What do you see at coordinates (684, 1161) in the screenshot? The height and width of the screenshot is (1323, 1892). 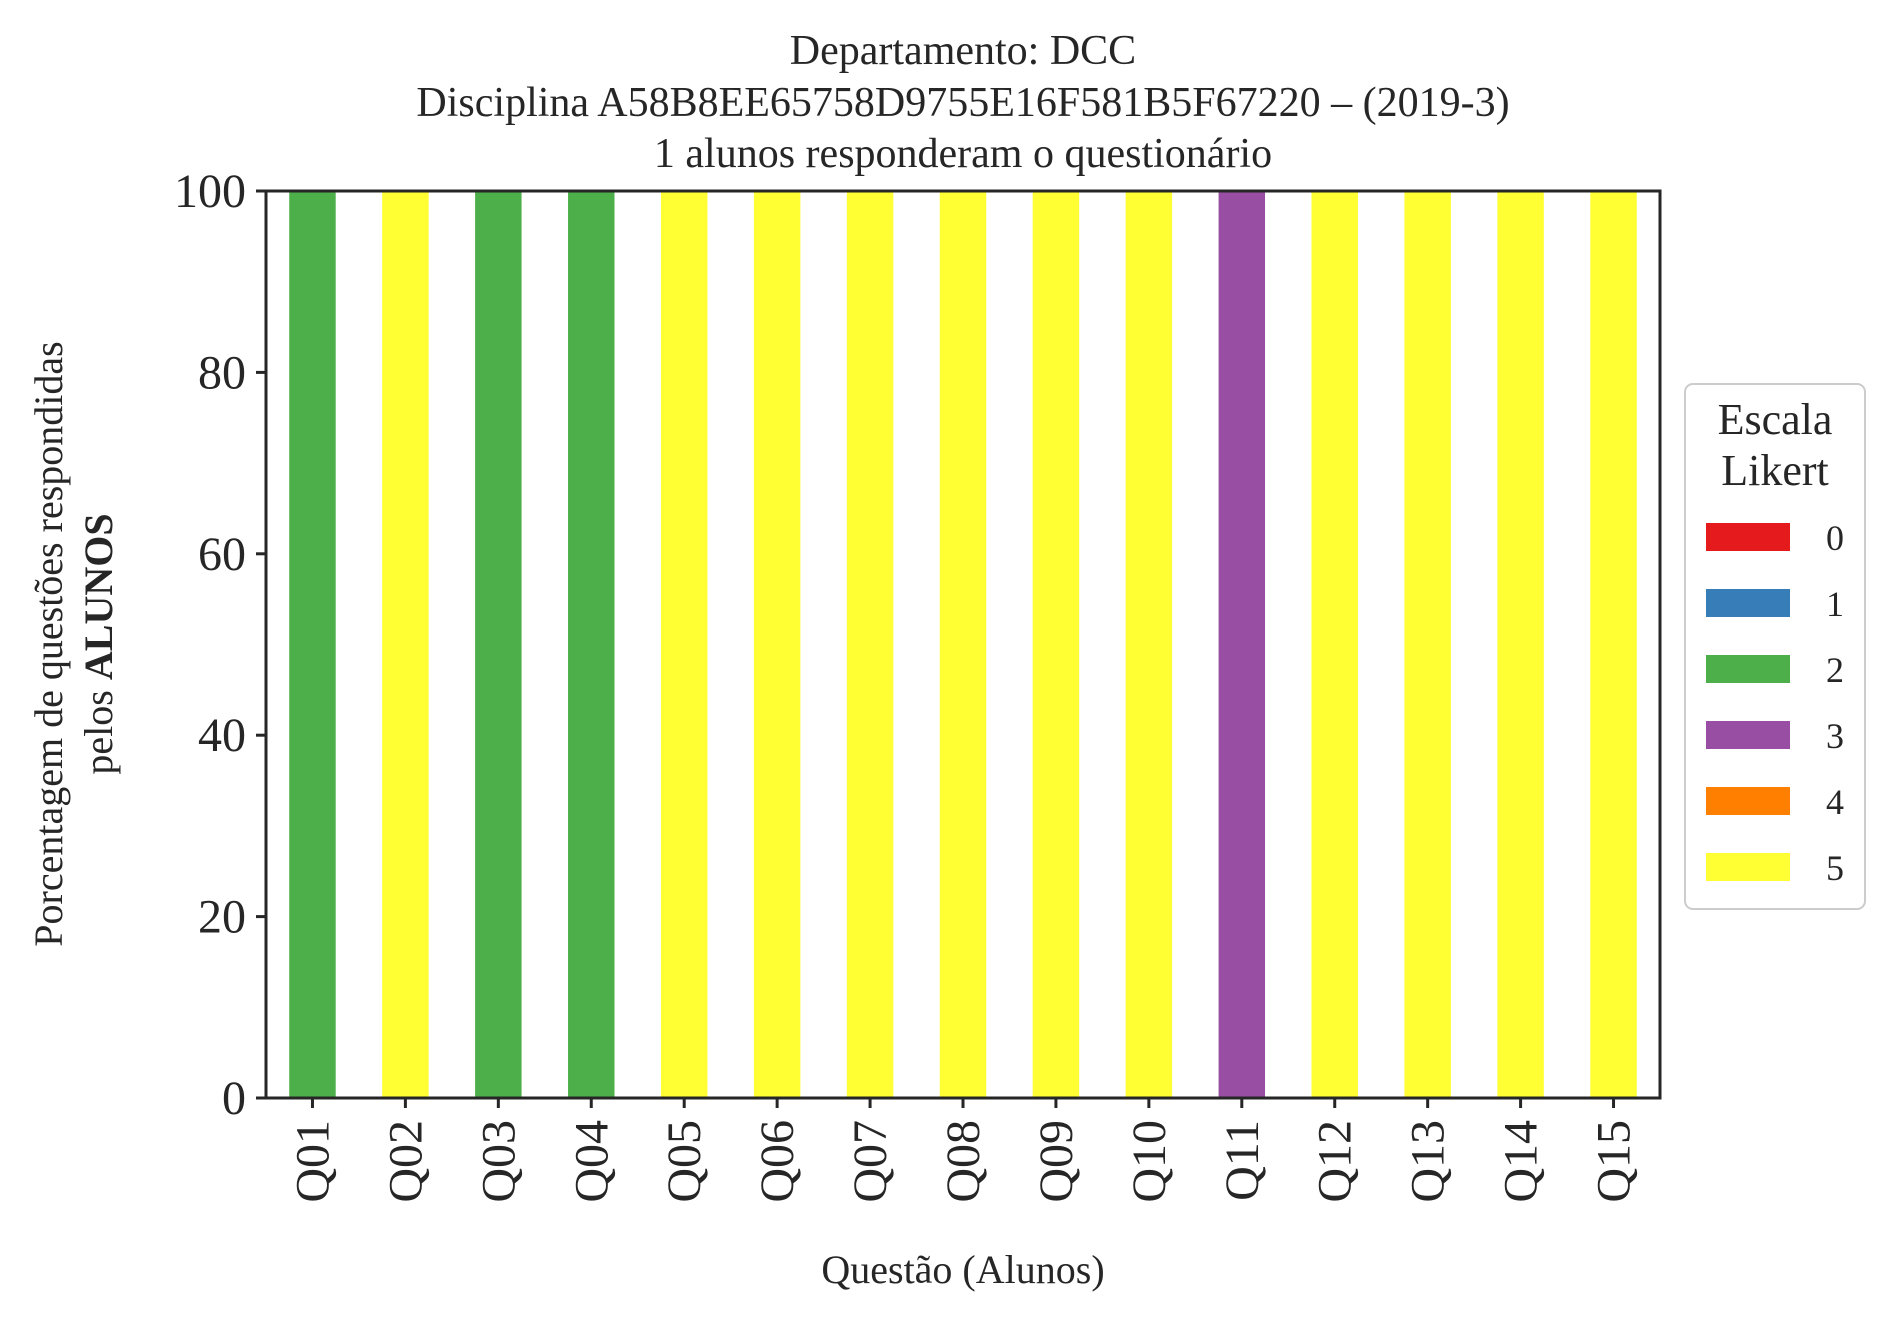 I see `x-tick-label: Q05` at bounding box center [684, 1161].